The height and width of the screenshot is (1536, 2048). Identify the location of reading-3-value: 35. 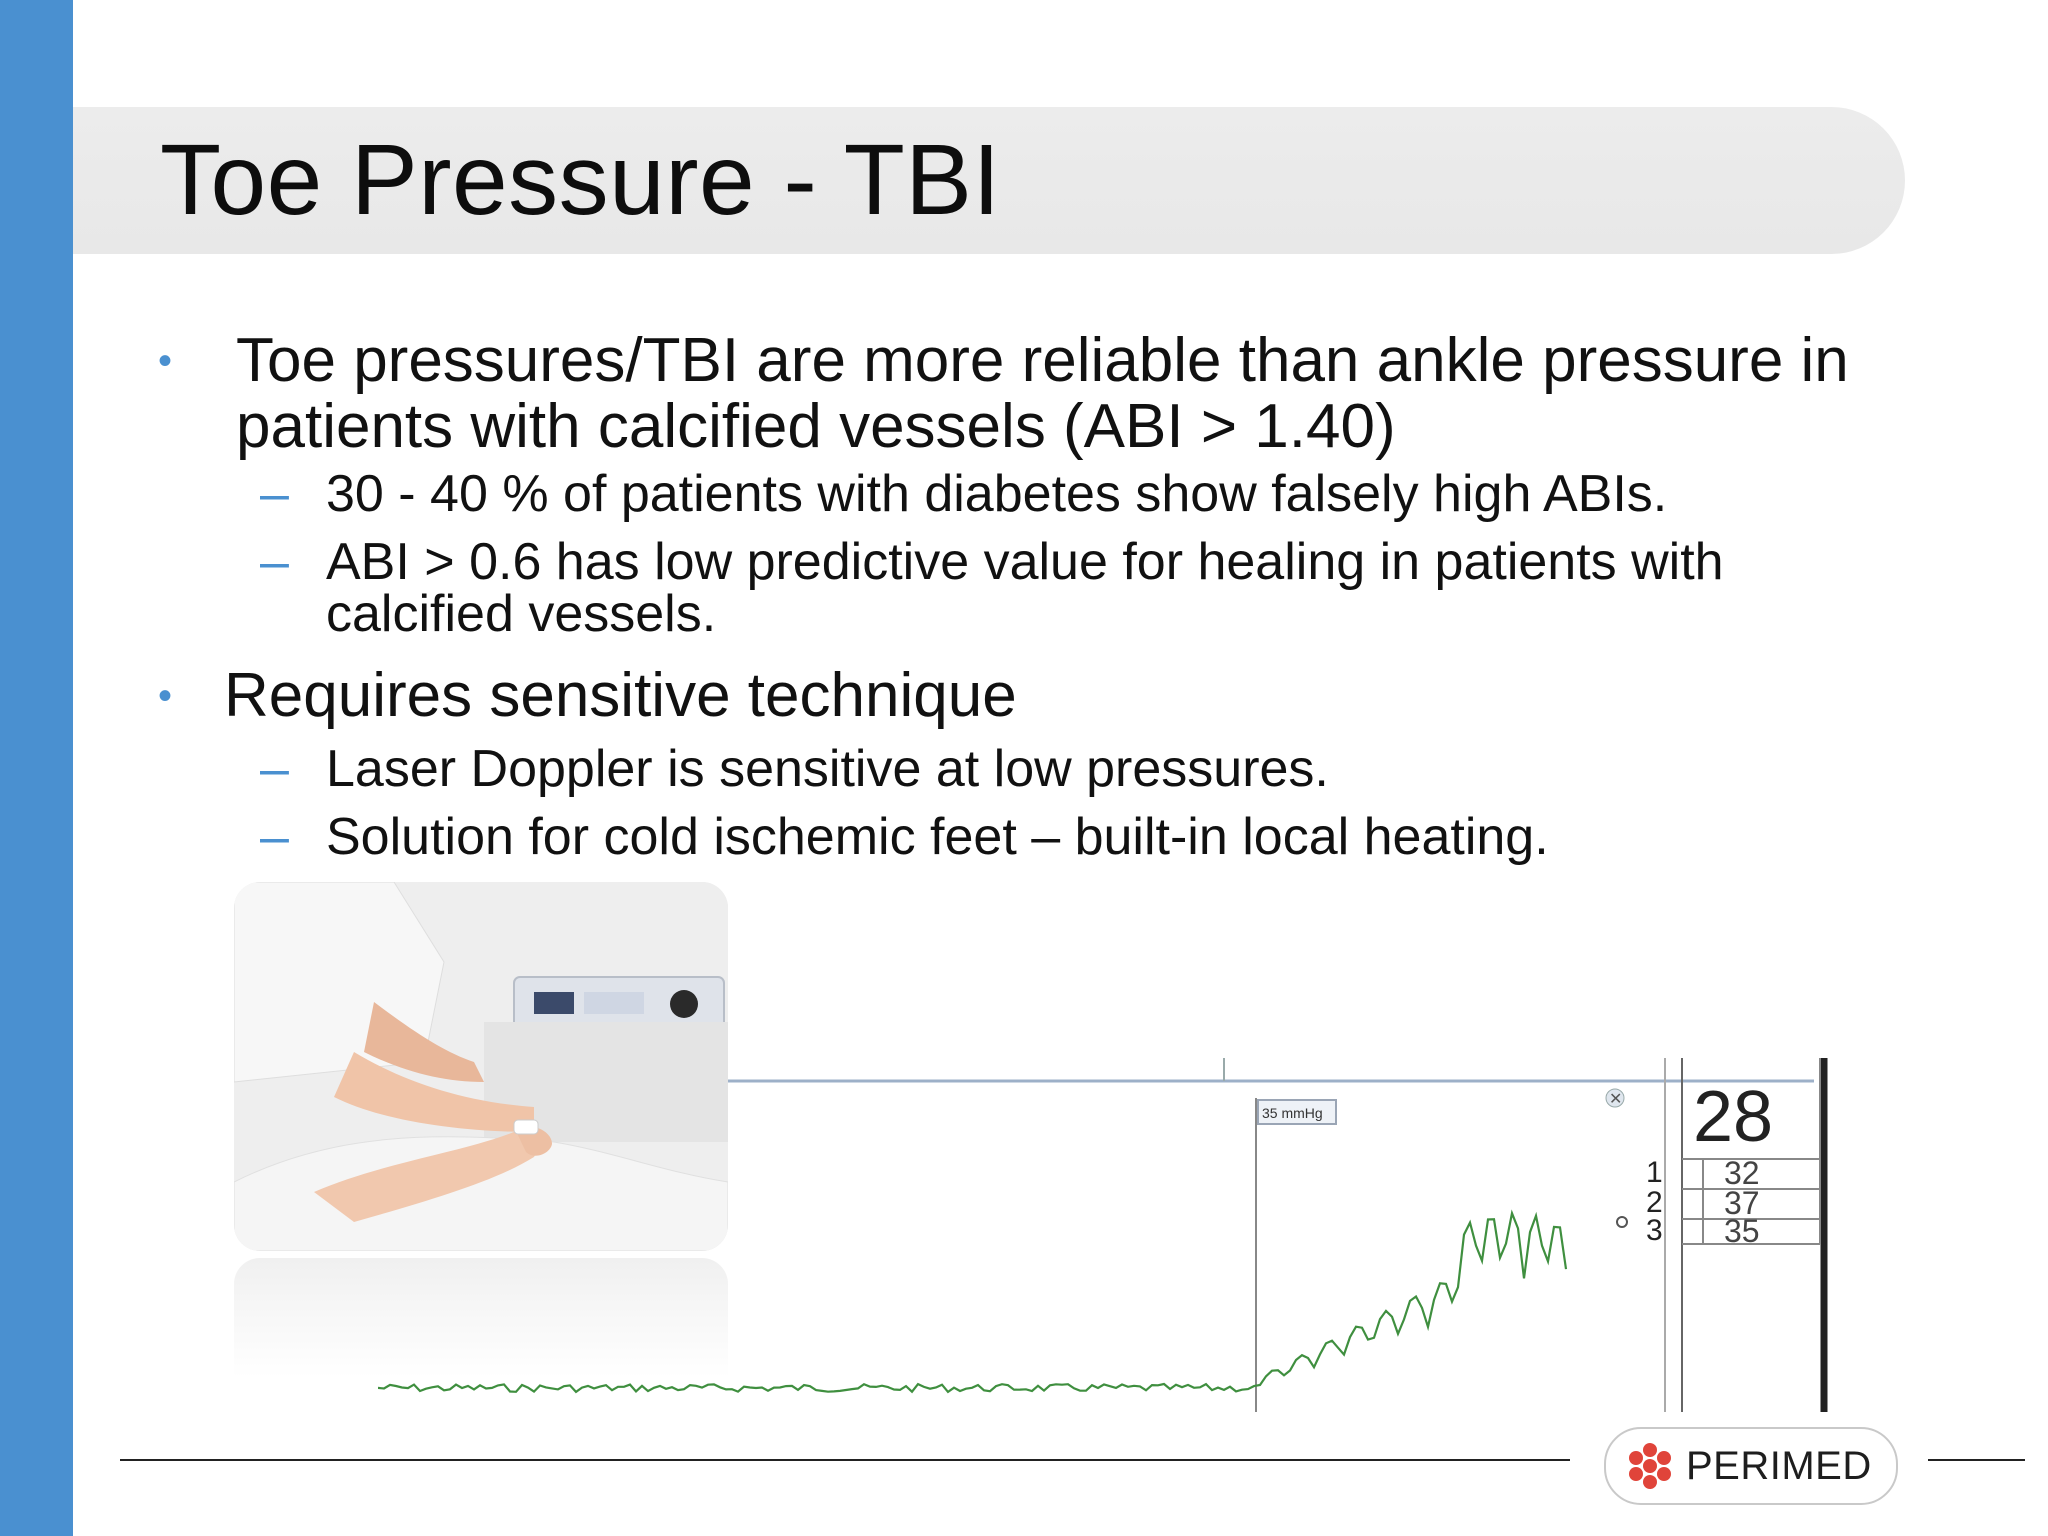
(1742, 1231).